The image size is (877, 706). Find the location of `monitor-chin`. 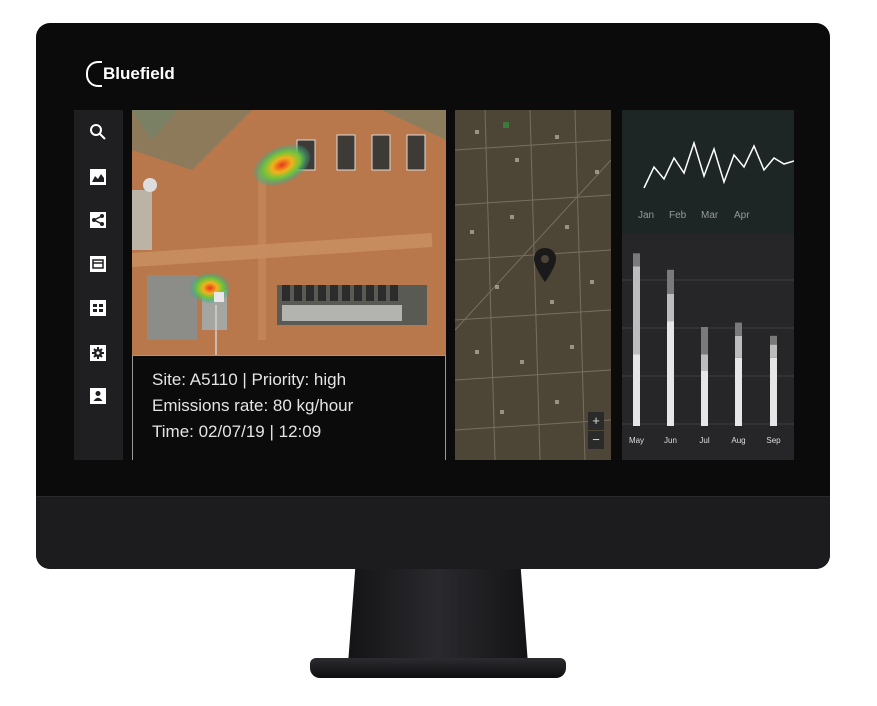

monitor-chin is located at coordinates (433, 532).